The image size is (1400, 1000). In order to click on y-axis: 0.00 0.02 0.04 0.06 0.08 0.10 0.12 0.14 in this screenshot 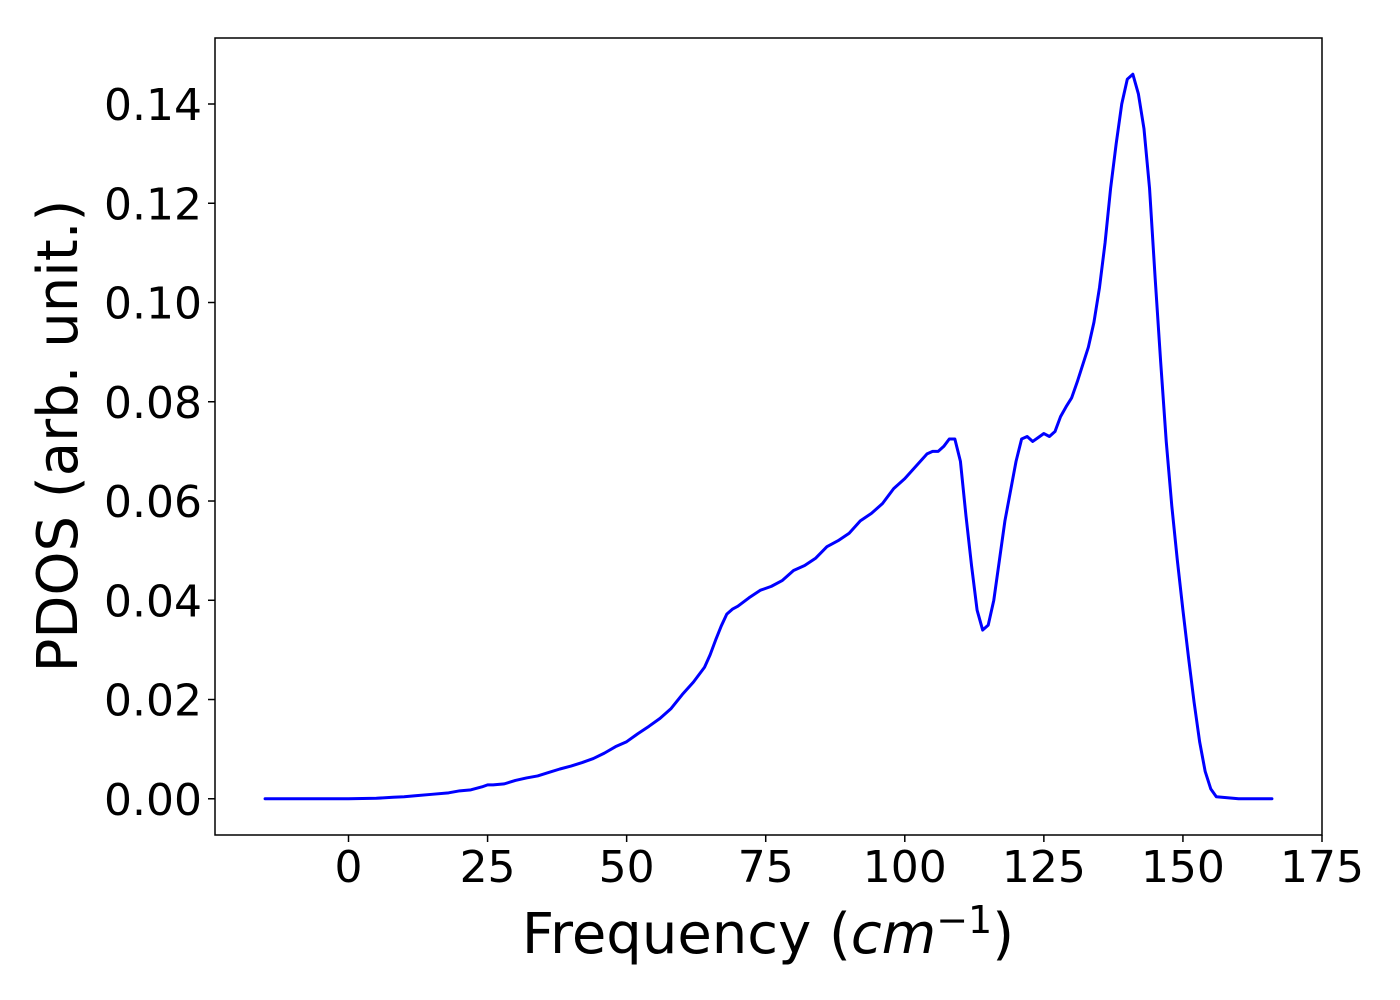, I will do `click(159, 453)`.